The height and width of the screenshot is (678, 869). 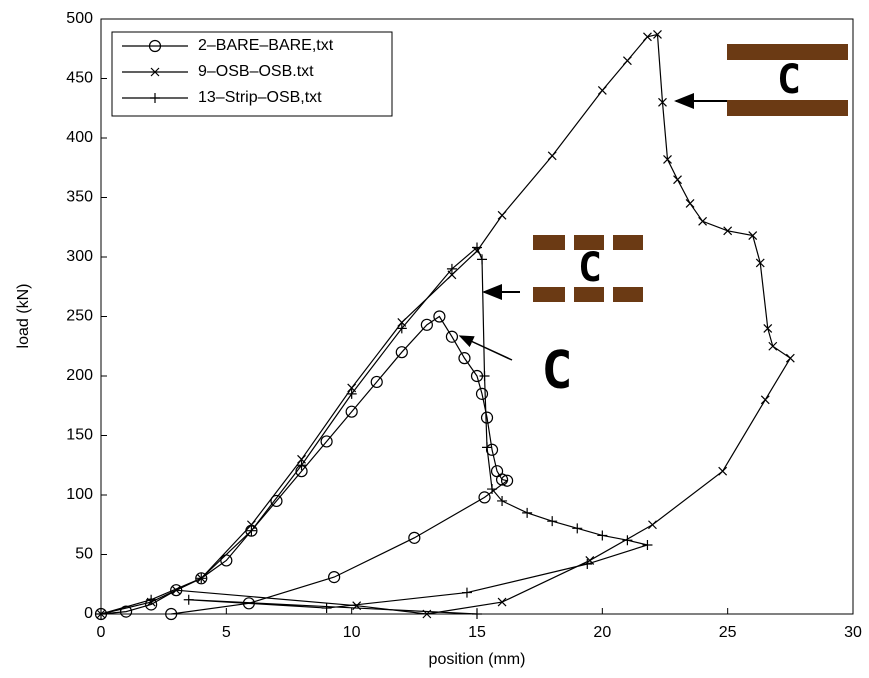 I want to click on icon-strip, so click(x=562, y=268).